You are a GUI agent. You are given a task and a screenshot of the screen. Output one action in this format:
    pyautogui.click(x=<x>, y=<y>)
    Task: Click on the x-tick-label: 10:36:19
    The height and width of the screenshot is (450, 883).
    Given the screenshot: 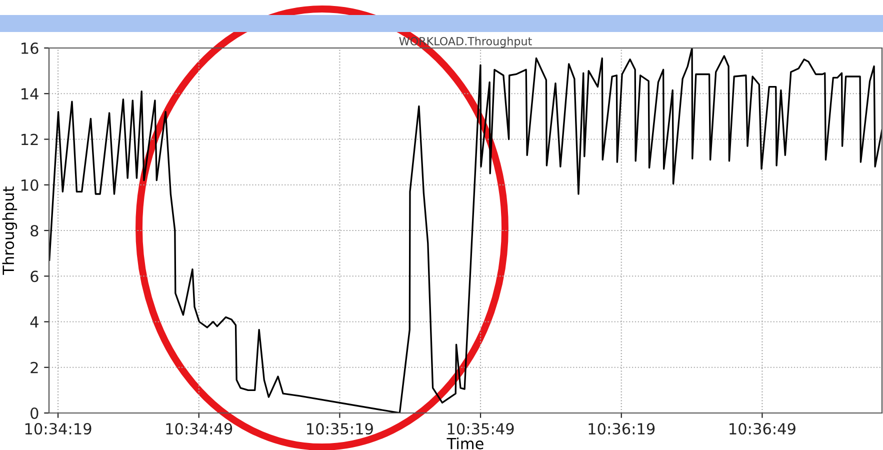 What is the action you would take?
    pyautogui.click(x=621, y=428)
    